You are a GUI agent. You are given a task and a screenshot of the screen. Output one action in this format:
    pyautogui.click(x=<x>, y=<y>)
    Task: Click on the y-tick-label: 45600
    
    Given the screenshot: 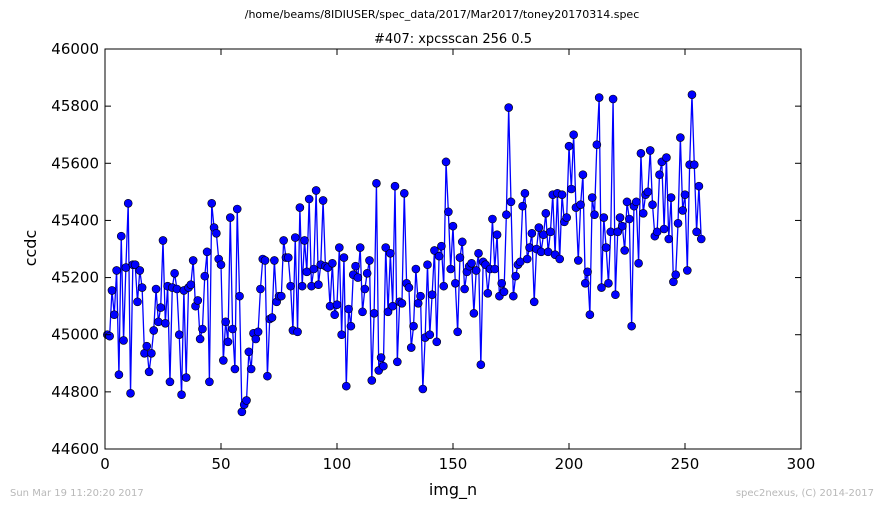 What is the action you would take?
    pyautogui.click(x=75, y=163)
    